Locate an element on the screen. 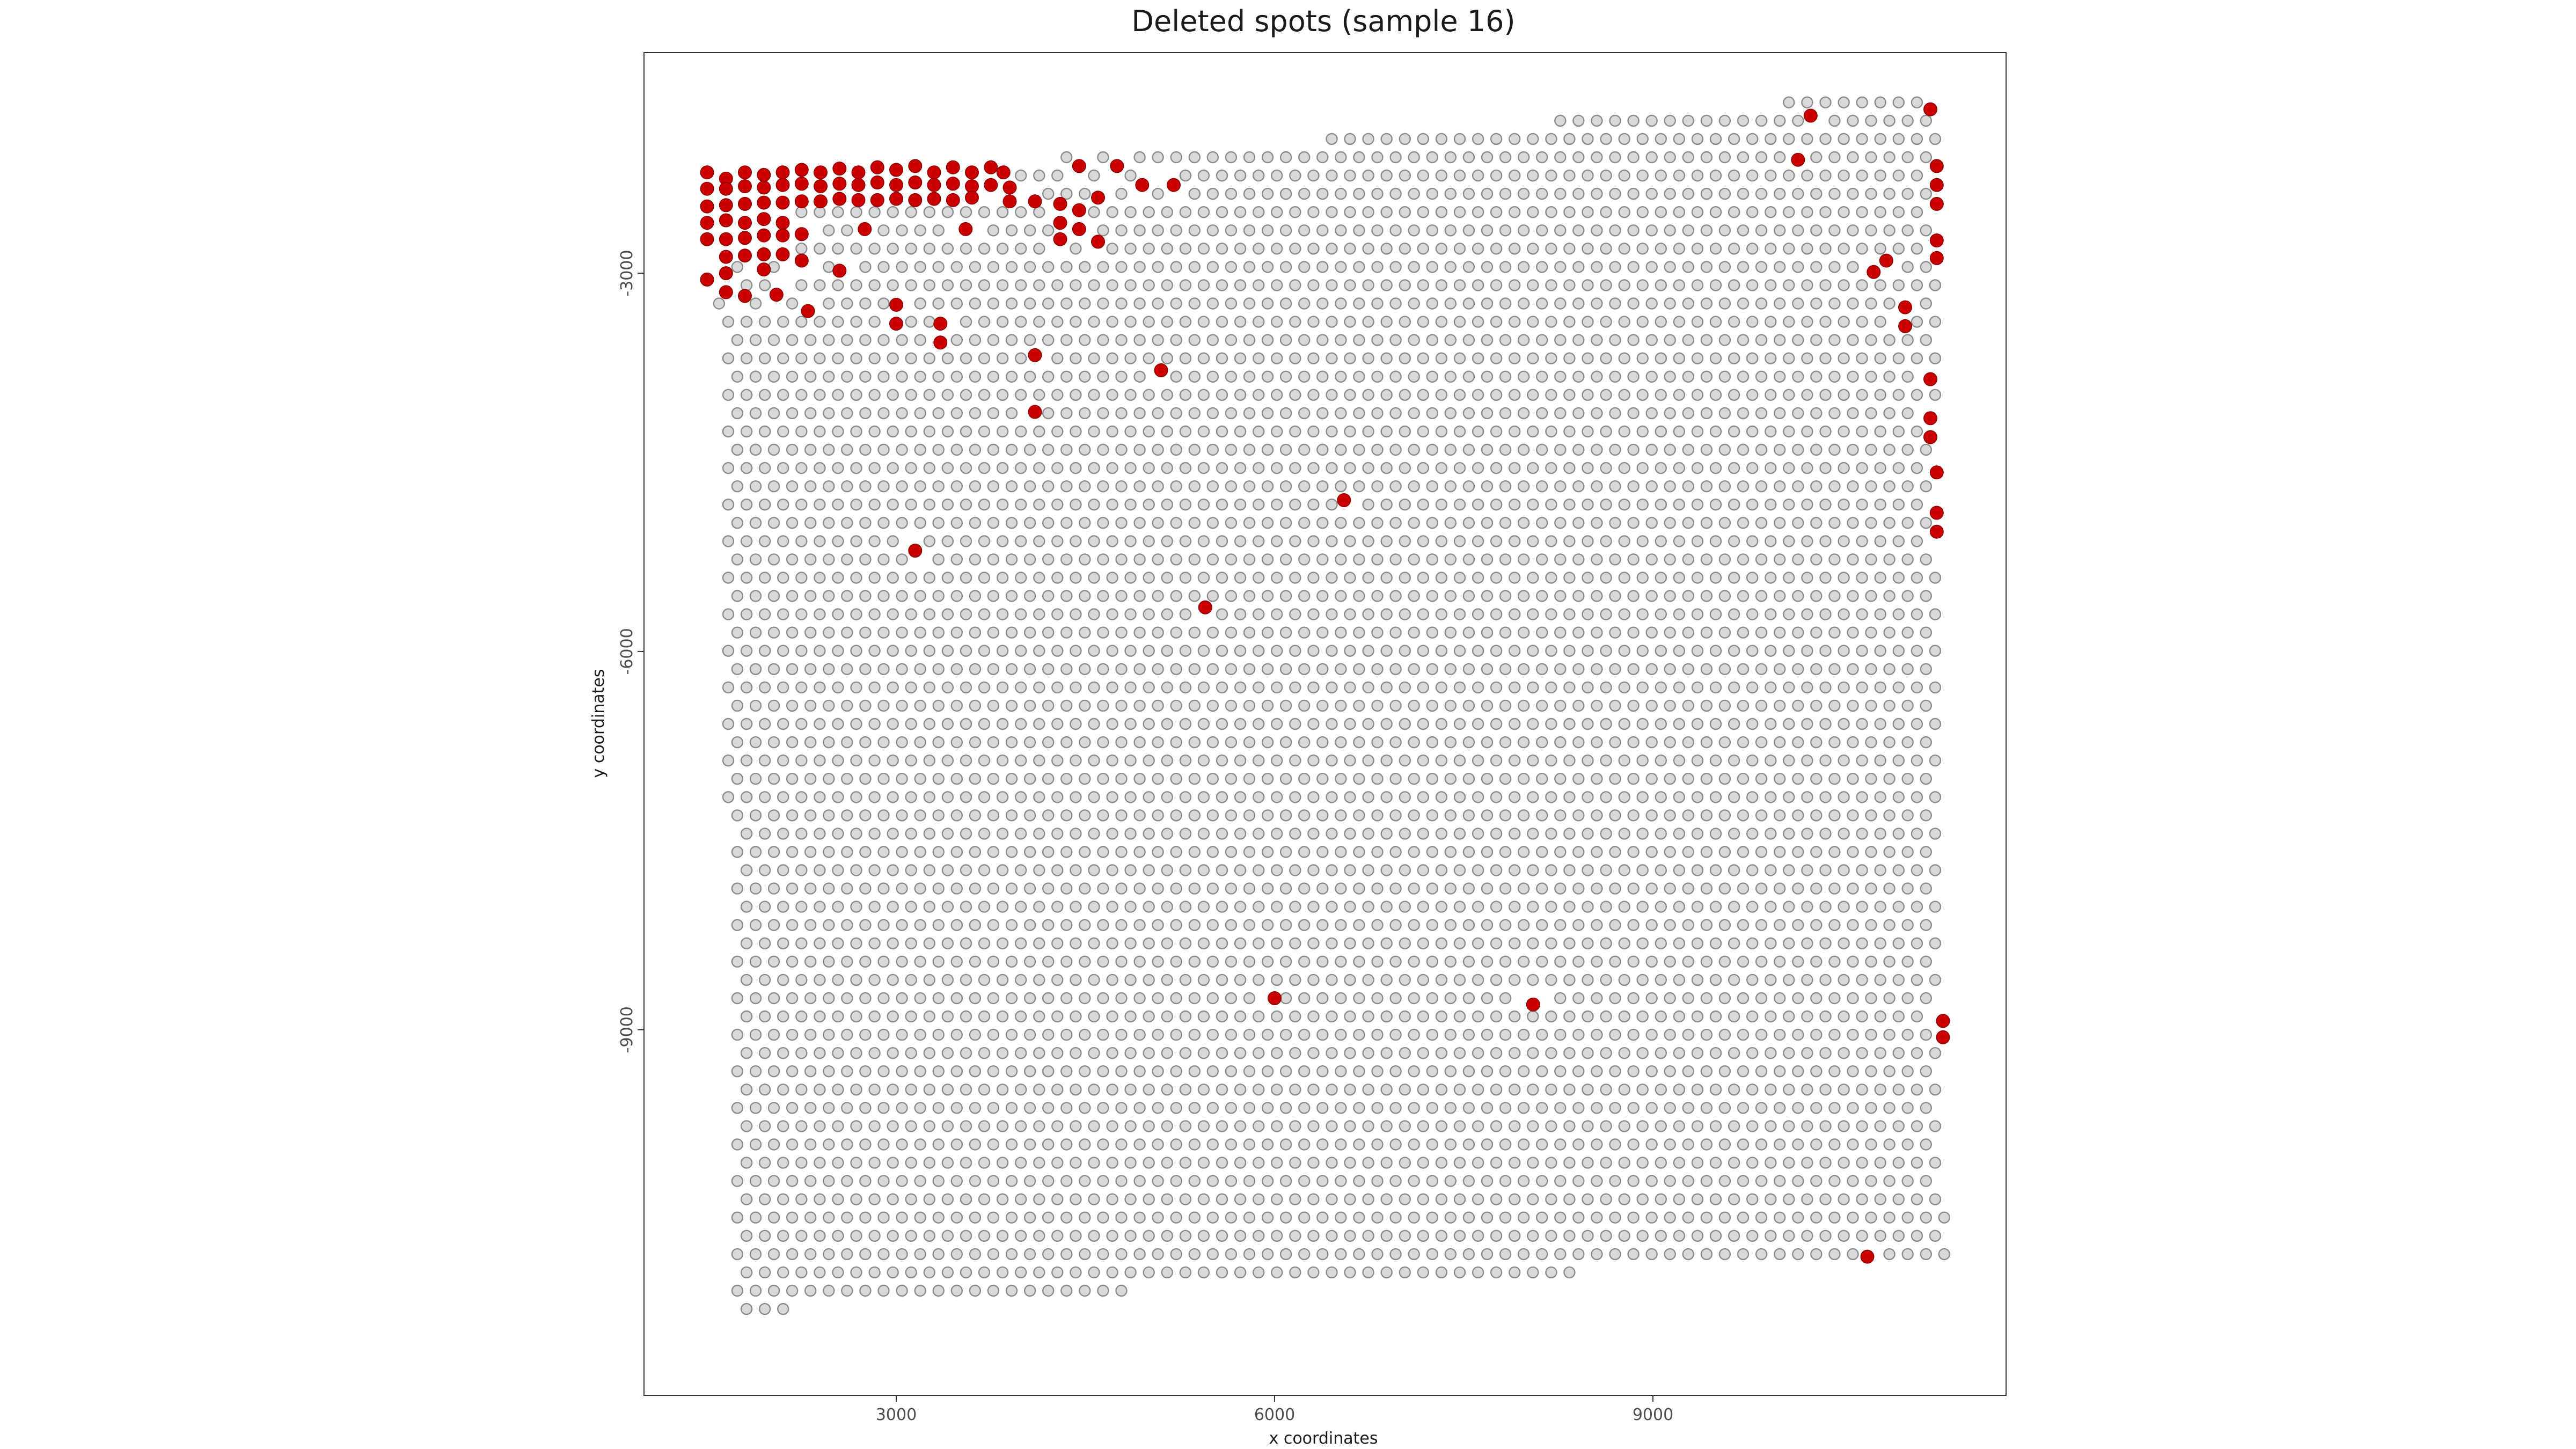  deleted-spot is located at coordinates (940, 324).